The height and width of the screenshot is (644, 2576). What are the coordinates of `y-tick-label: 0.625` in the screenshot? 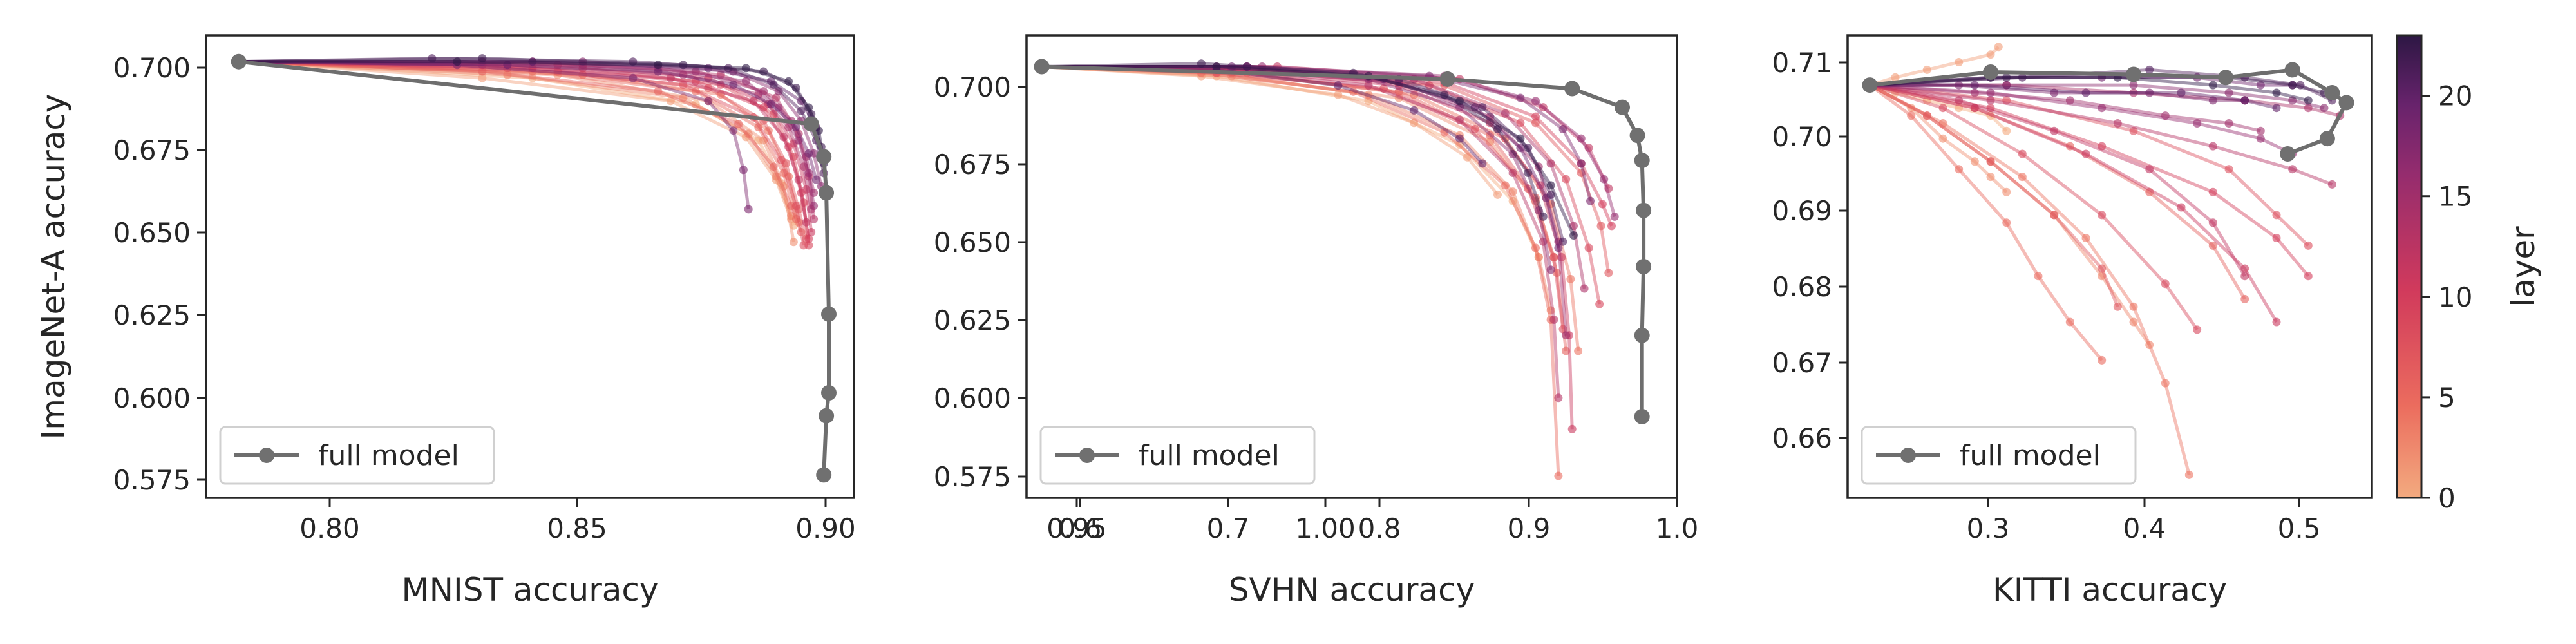 It's located at (152, 315).